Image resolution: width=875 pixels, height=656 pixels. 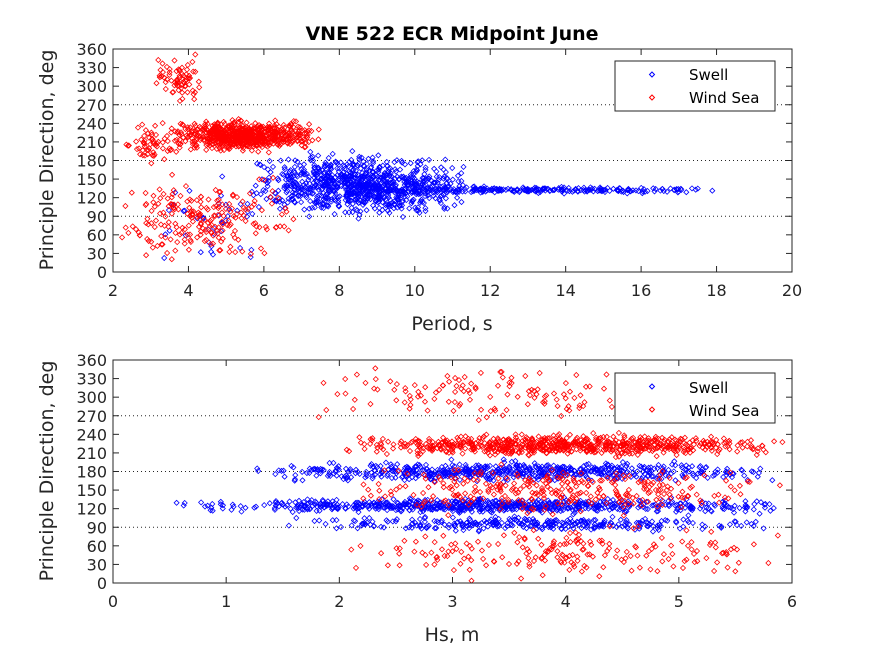 What do you see at coordinates (451, 324) in the screenshot?
I see `top-x-axis-label: Period, s` at bounding box center [451, 324].